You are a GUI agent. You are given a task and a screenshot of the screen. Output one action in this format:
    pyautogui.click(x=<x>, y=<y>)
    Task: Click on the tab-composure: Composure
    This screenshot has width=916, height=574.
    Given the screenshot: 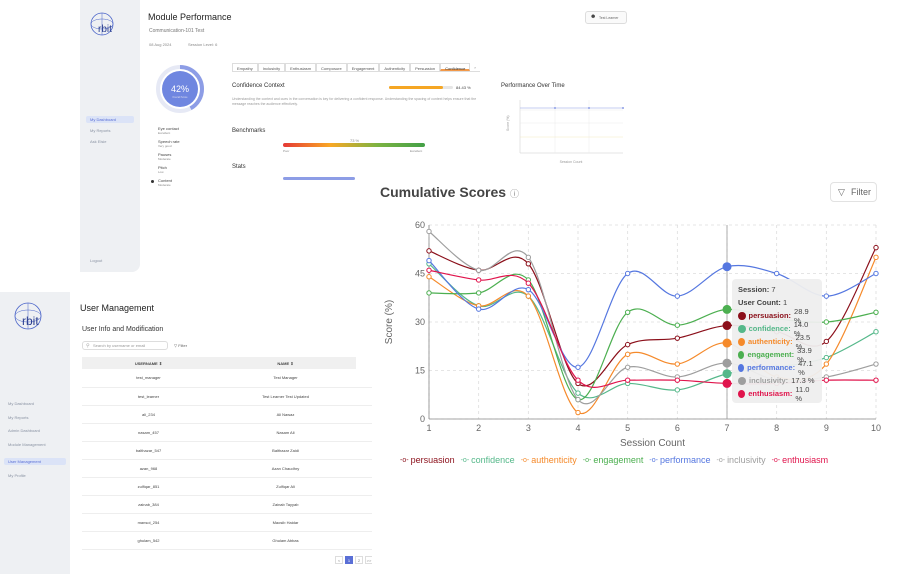 What is the action you would take?
    pyautogui.click(x=331, y=67)
    